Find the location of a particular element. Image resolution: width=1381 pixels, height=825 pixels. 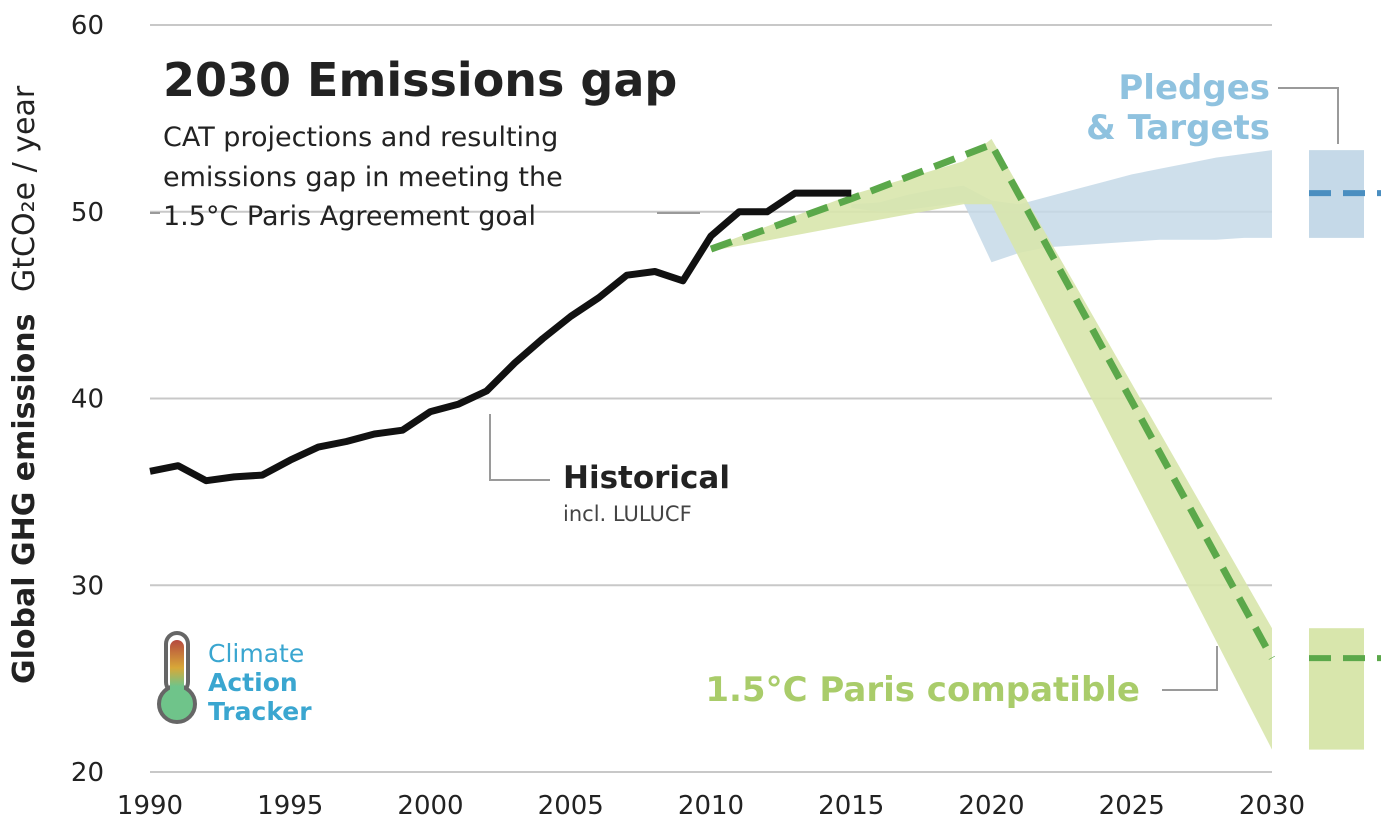

x-tick-label: 1990 is located at coordinates (150, 806).